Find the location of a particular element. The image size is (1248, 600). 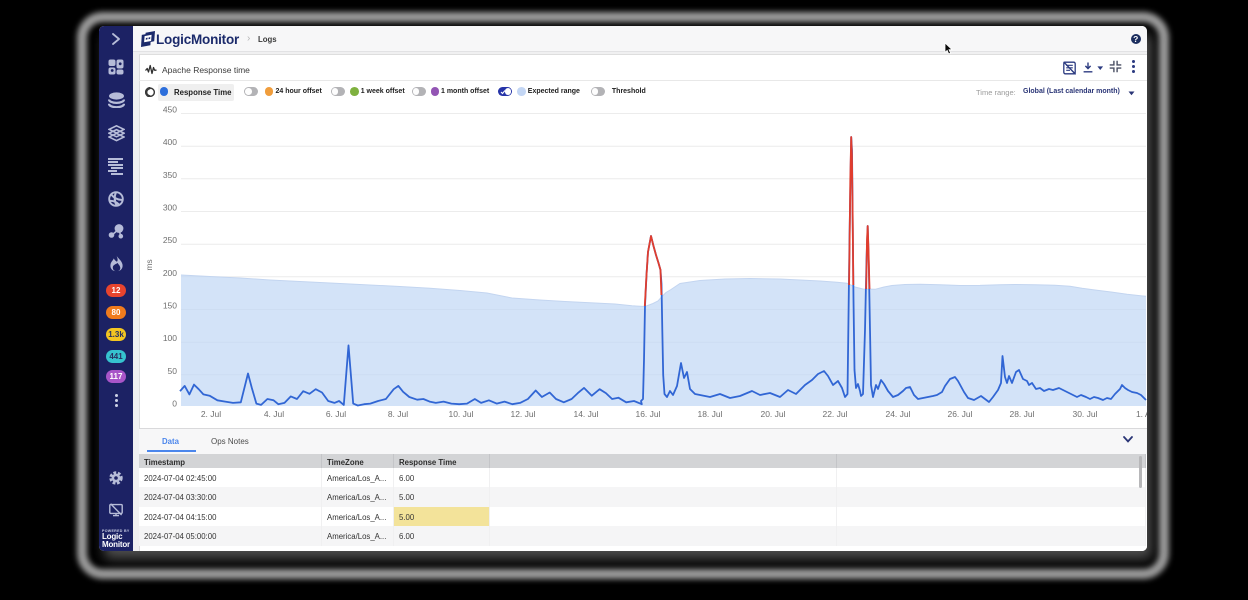

svg-text: 8. Jul is located at coordinates (398, 414).